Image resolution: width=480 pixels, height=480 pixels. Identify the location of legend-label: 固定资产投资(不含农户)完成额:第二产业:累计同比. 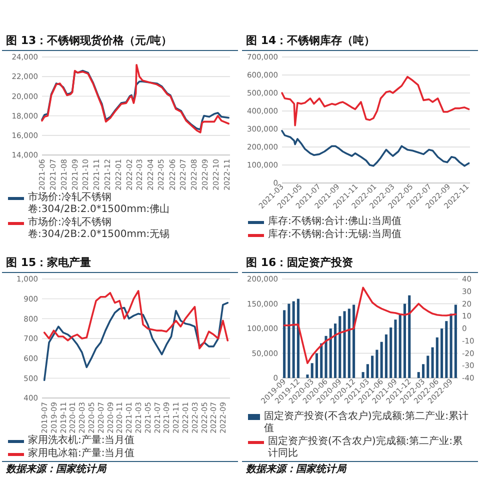
(366, 448).